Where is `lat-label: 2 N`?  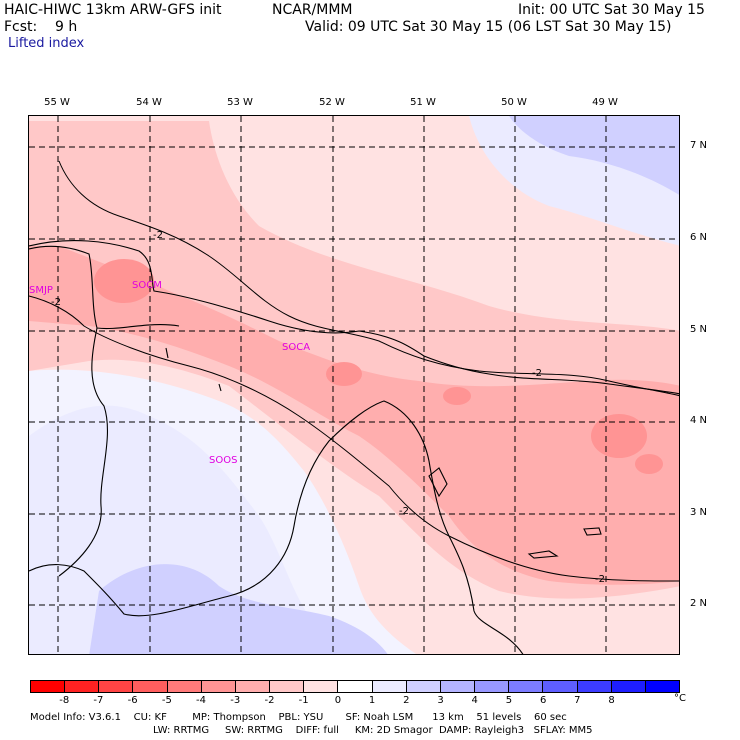 lat-label: 2 N is located at coordinates (699, 603).